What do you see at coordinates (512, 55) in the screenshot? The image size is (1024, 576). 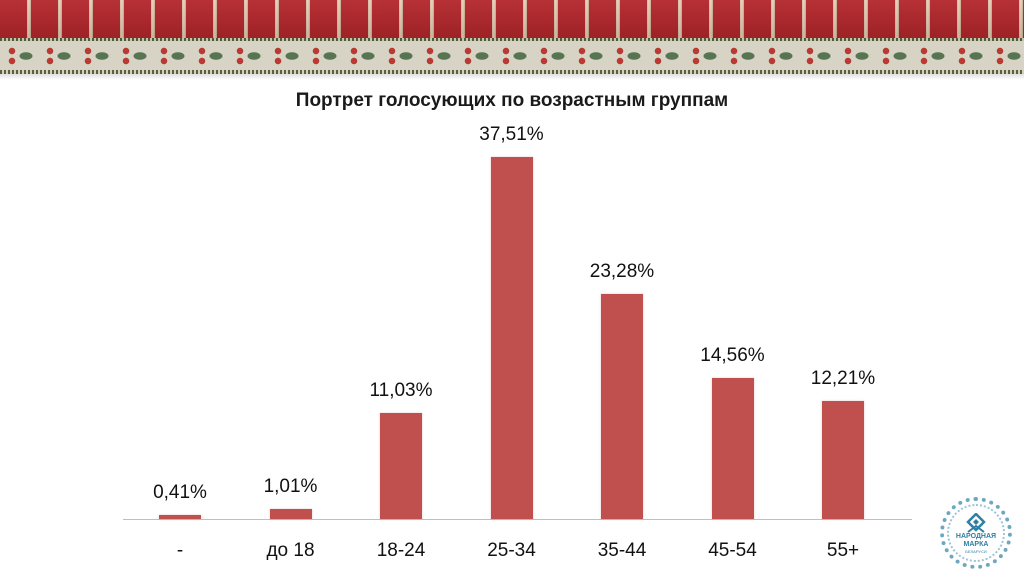 I see `ribbon-floral-band` at bounding box center [512, 55].